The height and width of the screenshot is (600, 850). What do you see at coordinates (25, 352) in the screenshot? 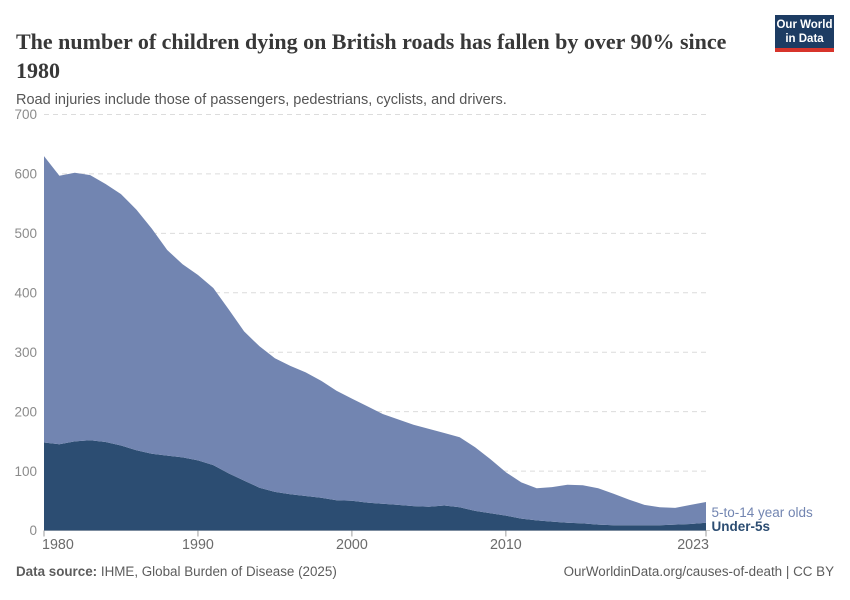
I see `y-tick-label-300: 300` at bounding box center [25, 352].